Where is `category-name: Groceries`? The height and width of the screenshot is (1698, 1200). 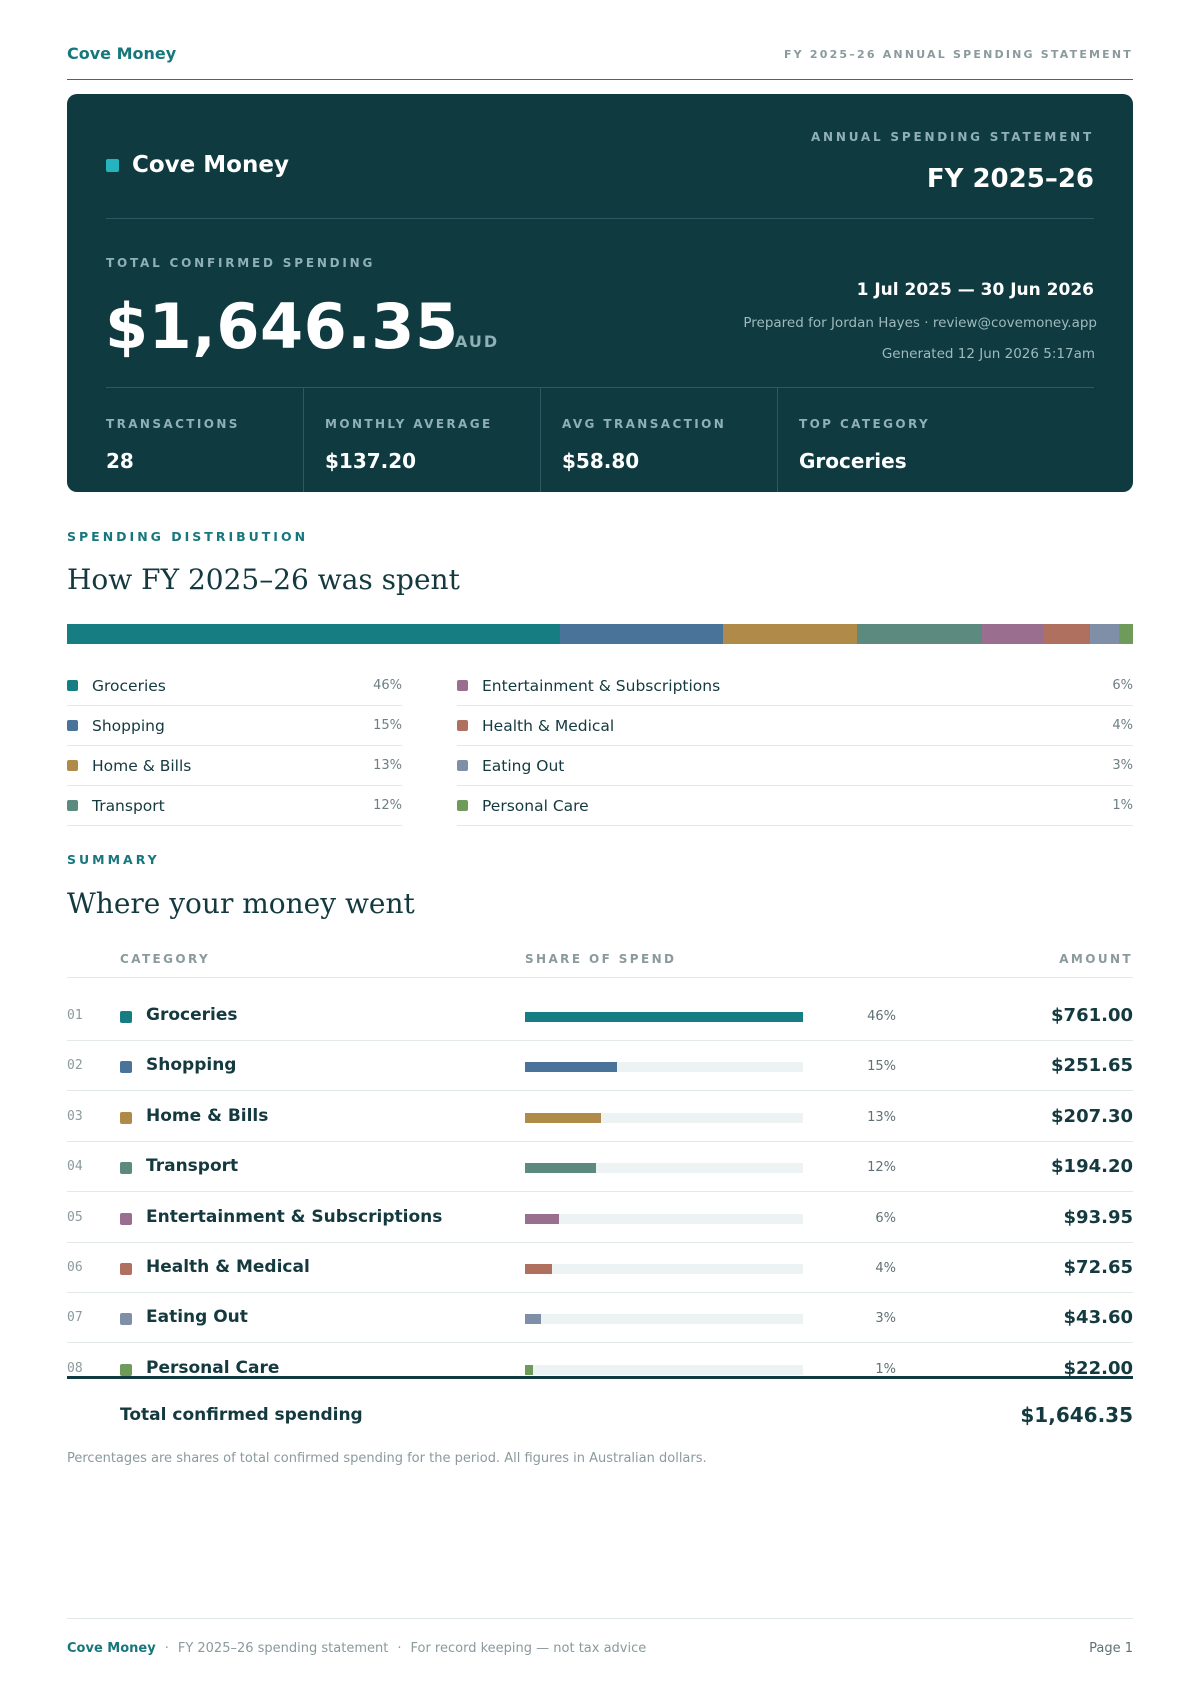 category-name: Groceries is located at coordinates (192, 1015).